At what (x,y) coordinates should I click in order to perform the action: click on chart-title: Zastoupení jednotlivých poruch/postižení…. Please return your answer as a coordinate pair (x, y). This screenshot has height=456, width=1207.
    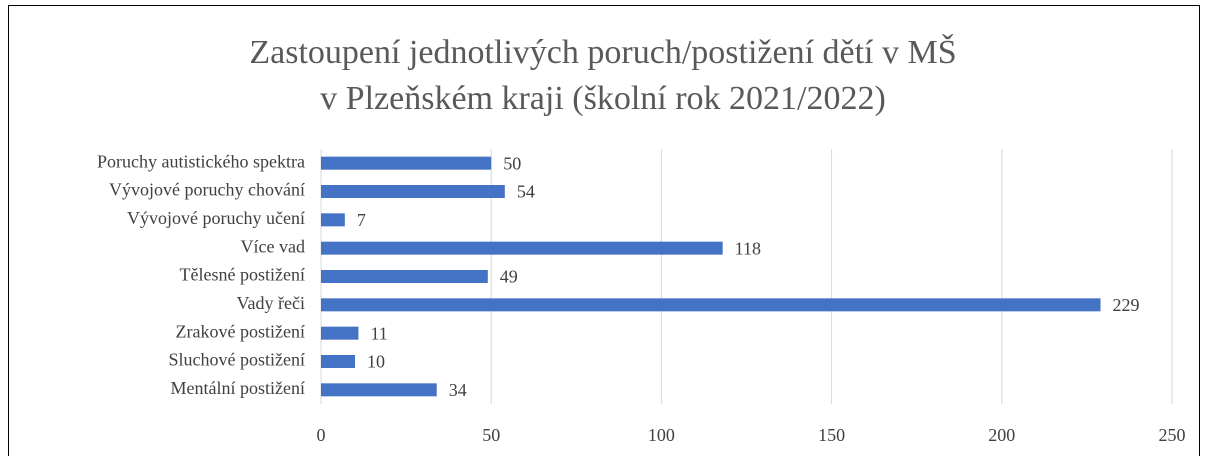
    Looking at the image, I should click on (602, 52).